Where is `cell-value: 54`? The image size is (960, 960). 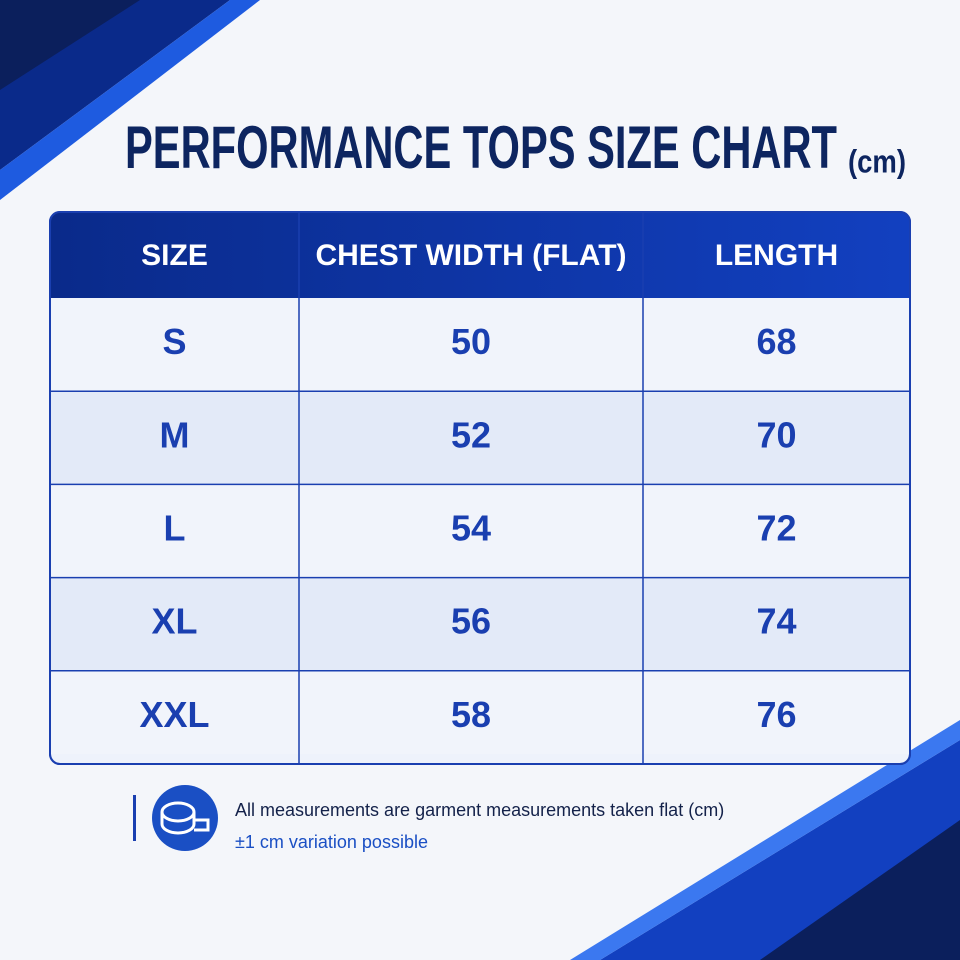
cell-value: 54 is located at coordinates (471, 528).